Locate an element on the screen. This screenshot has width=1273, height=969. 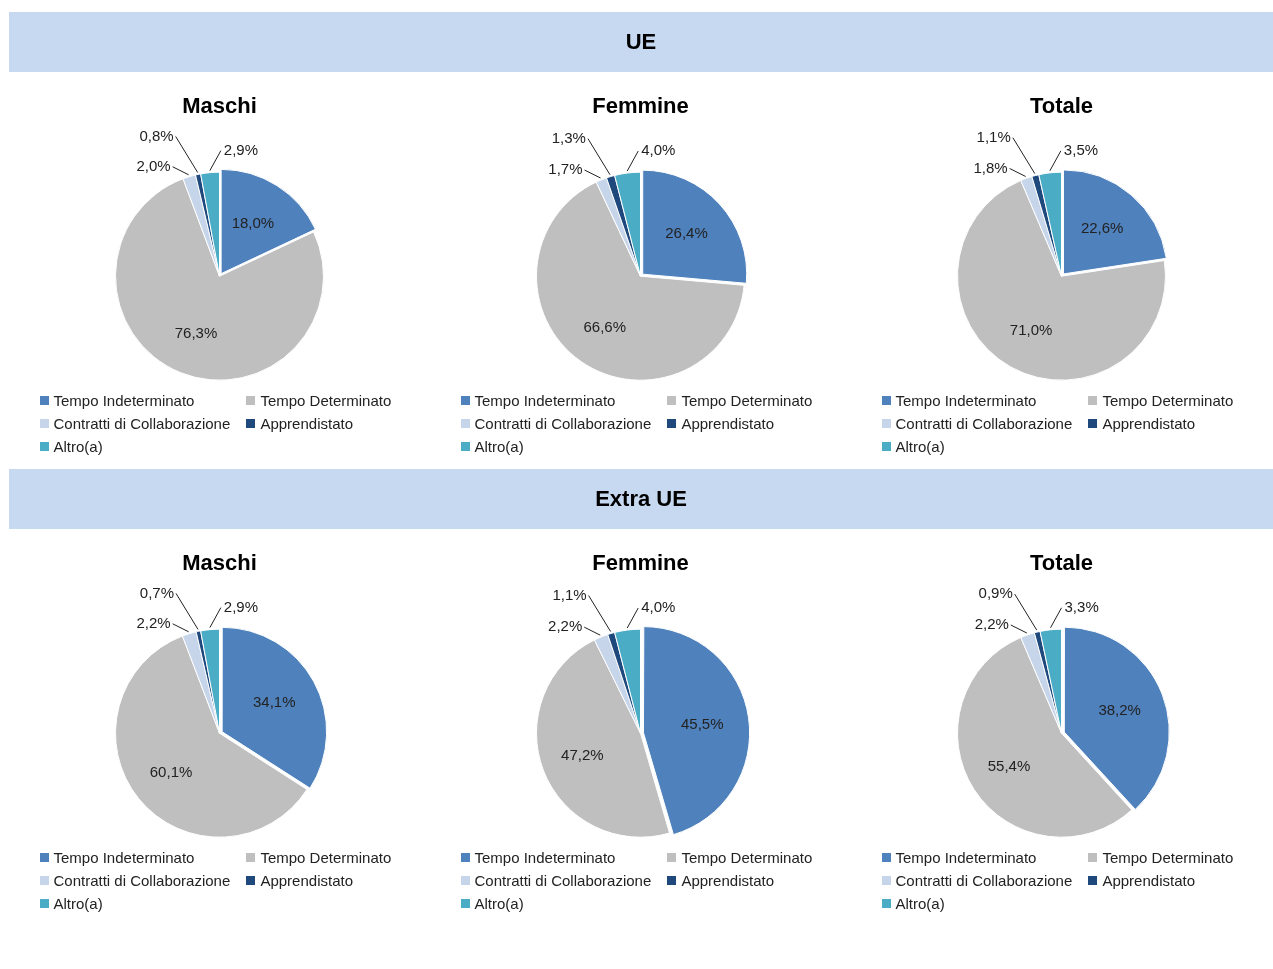
data-label: 0,8% is located at coordinates (156, 135).